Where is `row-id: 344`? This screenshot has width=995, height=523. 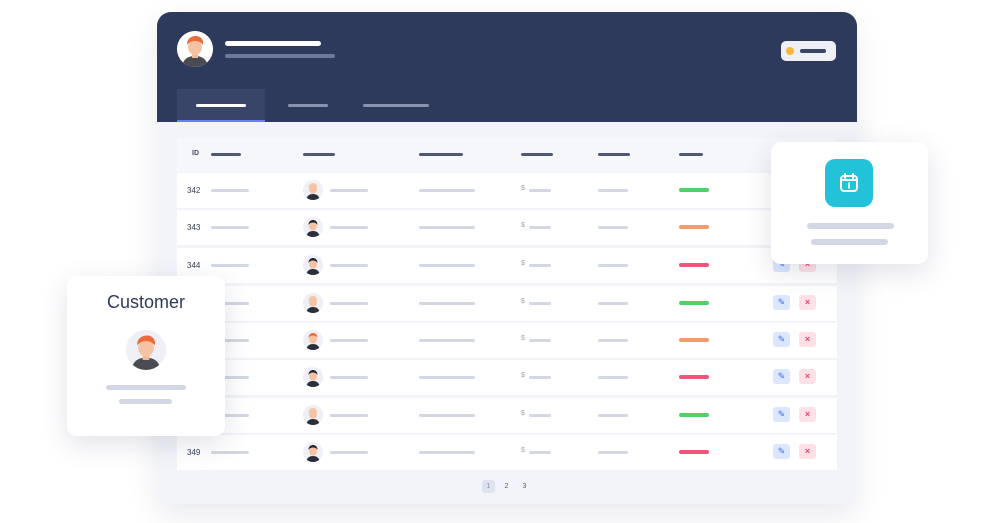
row-id: 344 is located at coordinates (194, 265).